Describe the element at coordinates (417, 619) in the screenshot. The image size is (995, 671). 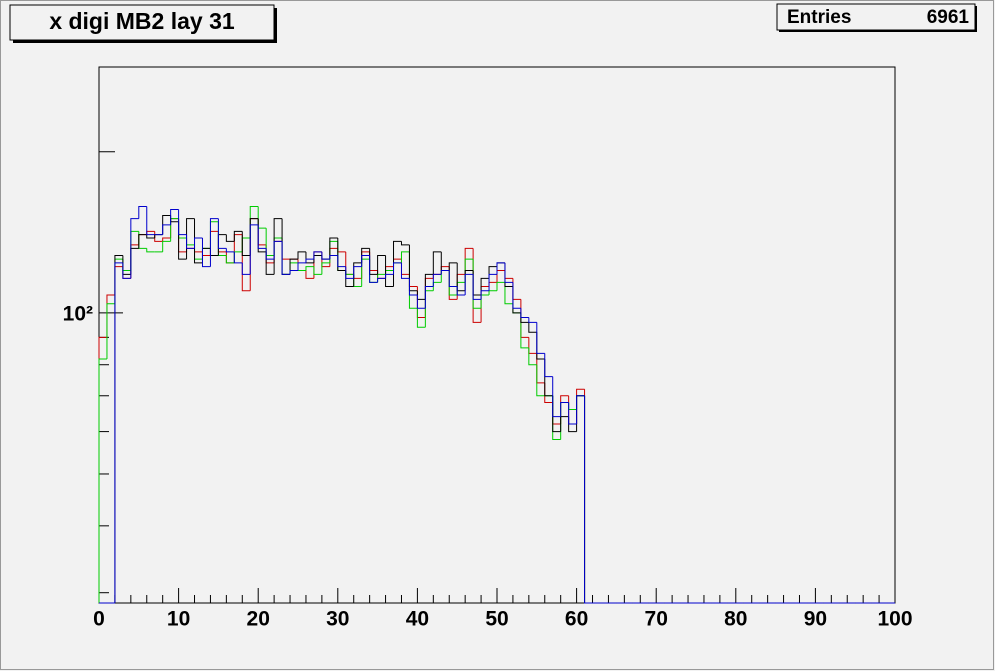
I see `x-tick-label: 40` at that location.